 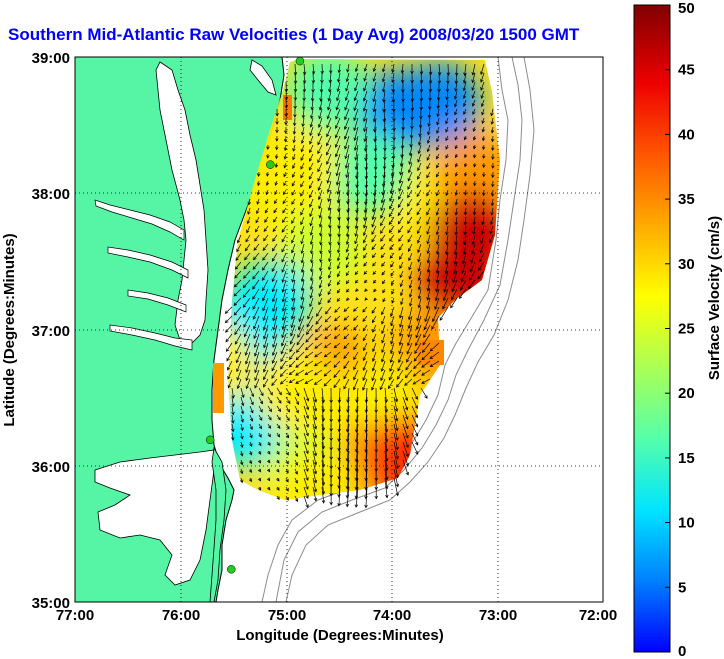 What do you see at coordinates (714, 298) in the screenshot?
I see `colorbar-label: Surface Velocity (cm/s)` at bounding box center [714, 298].